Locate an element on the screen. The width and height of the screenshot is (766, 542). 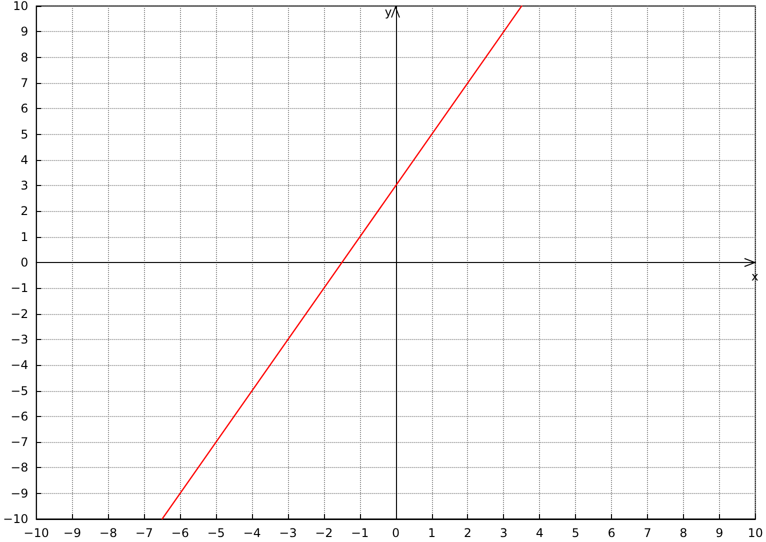
y-tick-label: −7 is located at coordinates (19, 442).